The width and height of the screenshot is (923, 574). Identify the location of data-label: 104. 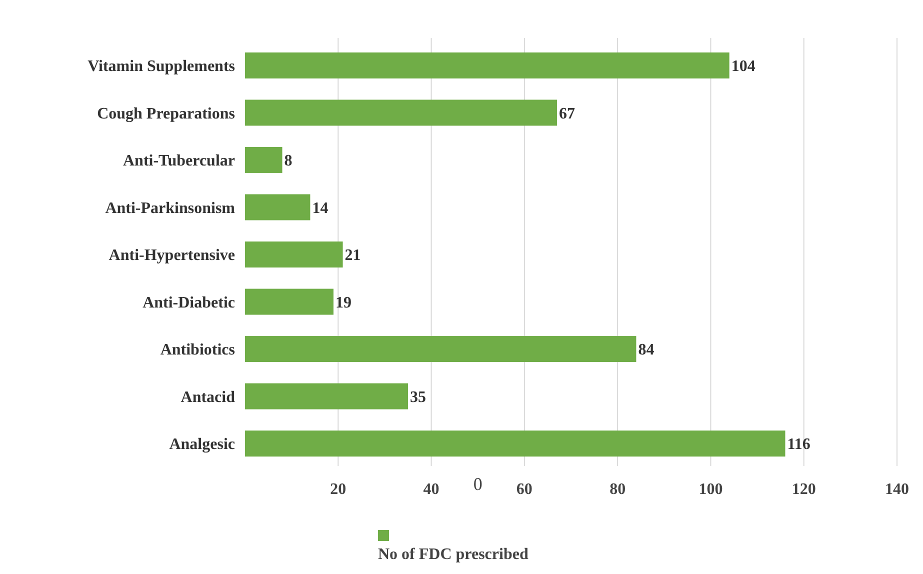
(743, 67).